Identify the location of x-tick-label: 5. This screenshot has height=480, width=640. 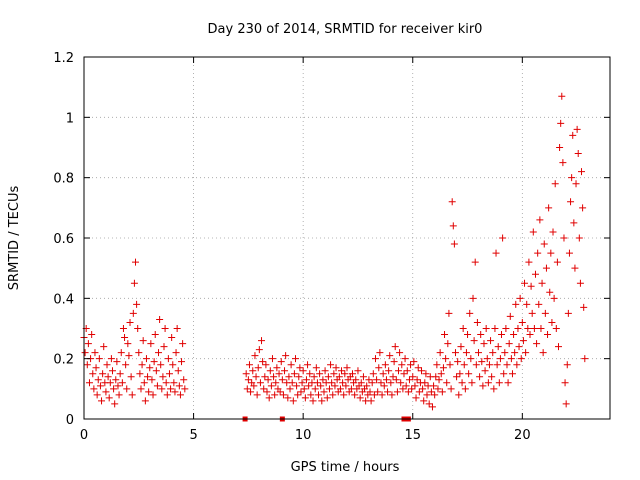
(193, 435).